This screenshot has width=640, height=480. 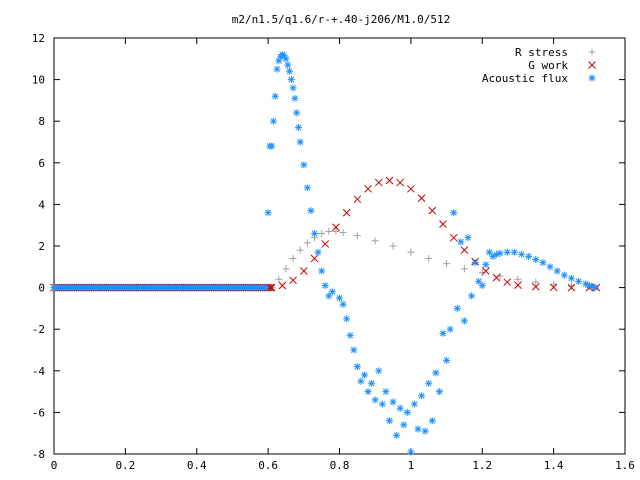 I want to click on y-tick-label: 0, so click(x=41, y=288).